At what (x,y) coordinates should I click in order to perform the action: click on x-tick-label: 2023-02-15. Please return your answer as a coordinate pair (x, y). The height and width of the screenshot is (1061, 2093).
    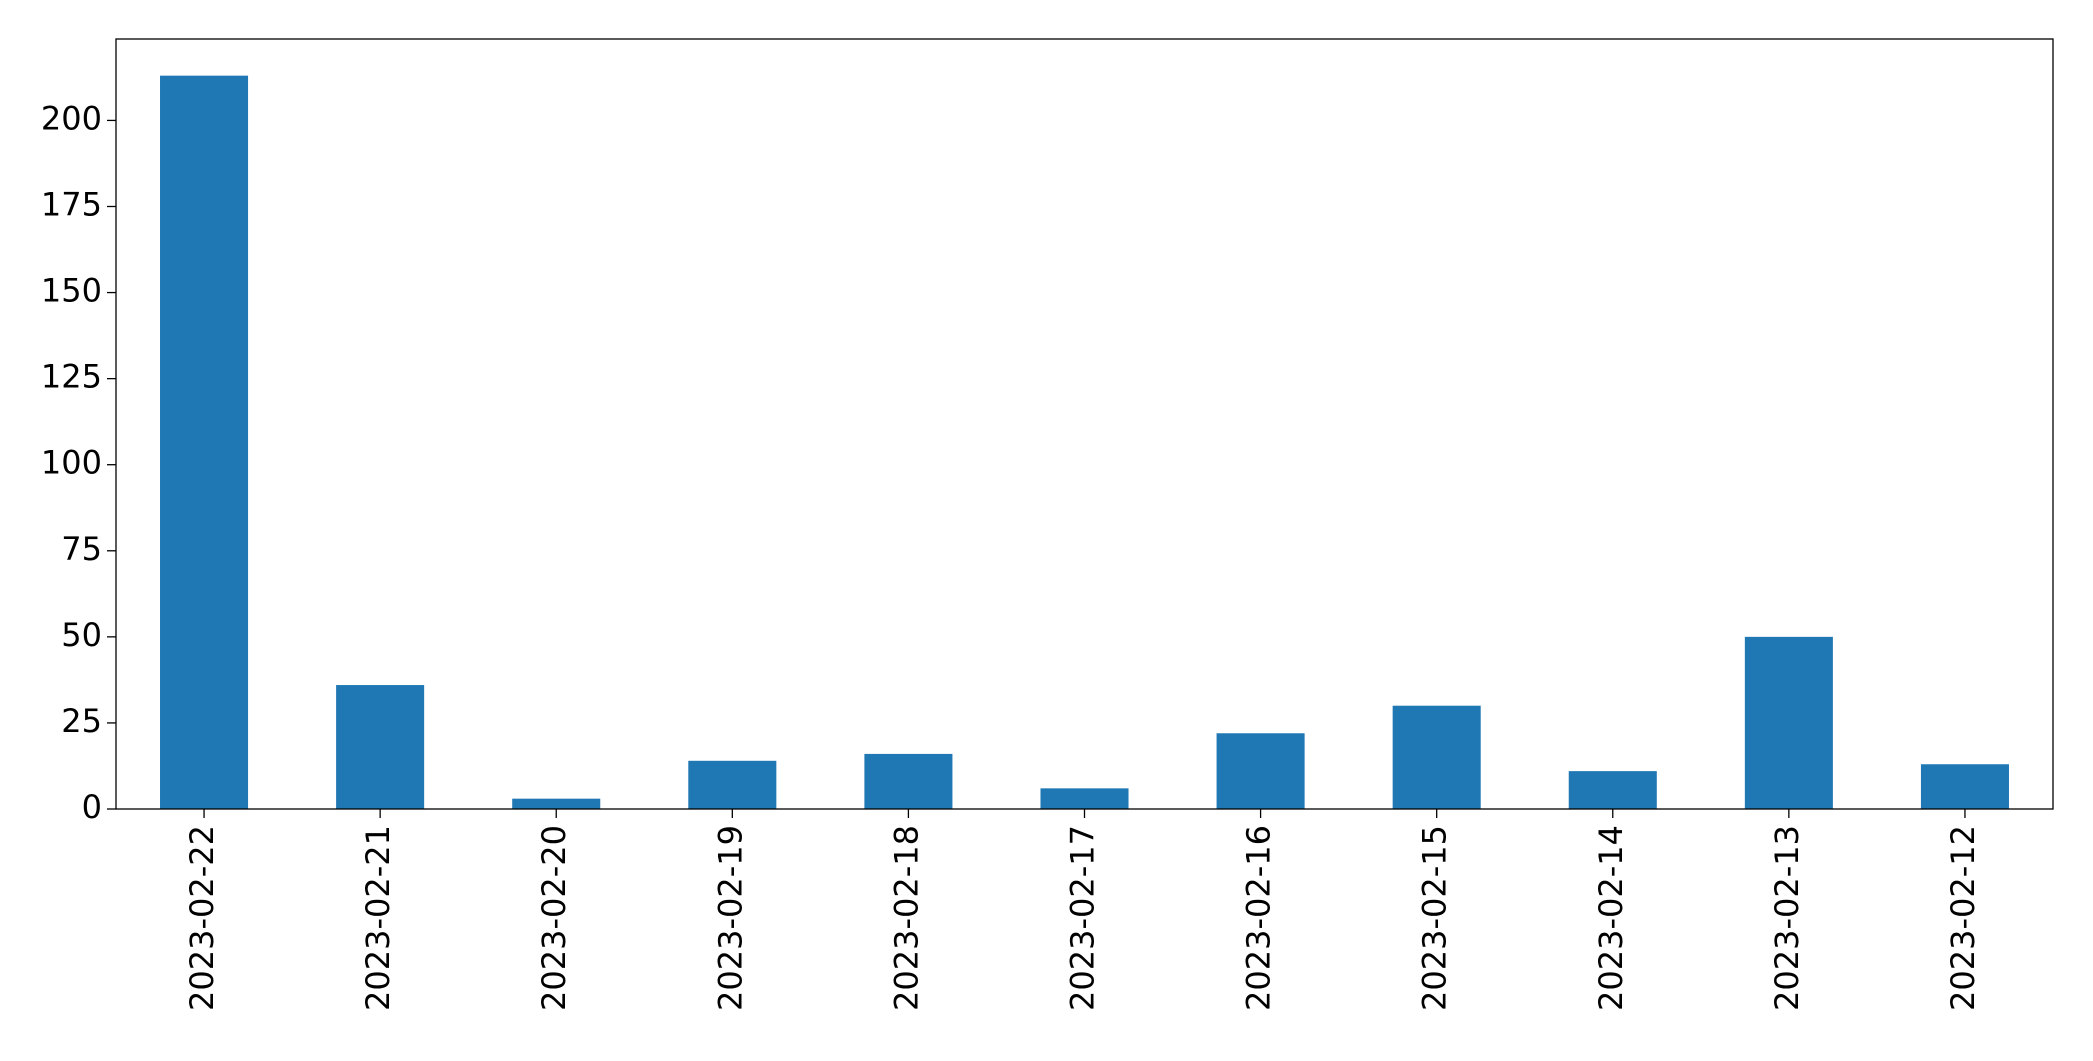
    Looking at the image, I should click on (1435, 918).